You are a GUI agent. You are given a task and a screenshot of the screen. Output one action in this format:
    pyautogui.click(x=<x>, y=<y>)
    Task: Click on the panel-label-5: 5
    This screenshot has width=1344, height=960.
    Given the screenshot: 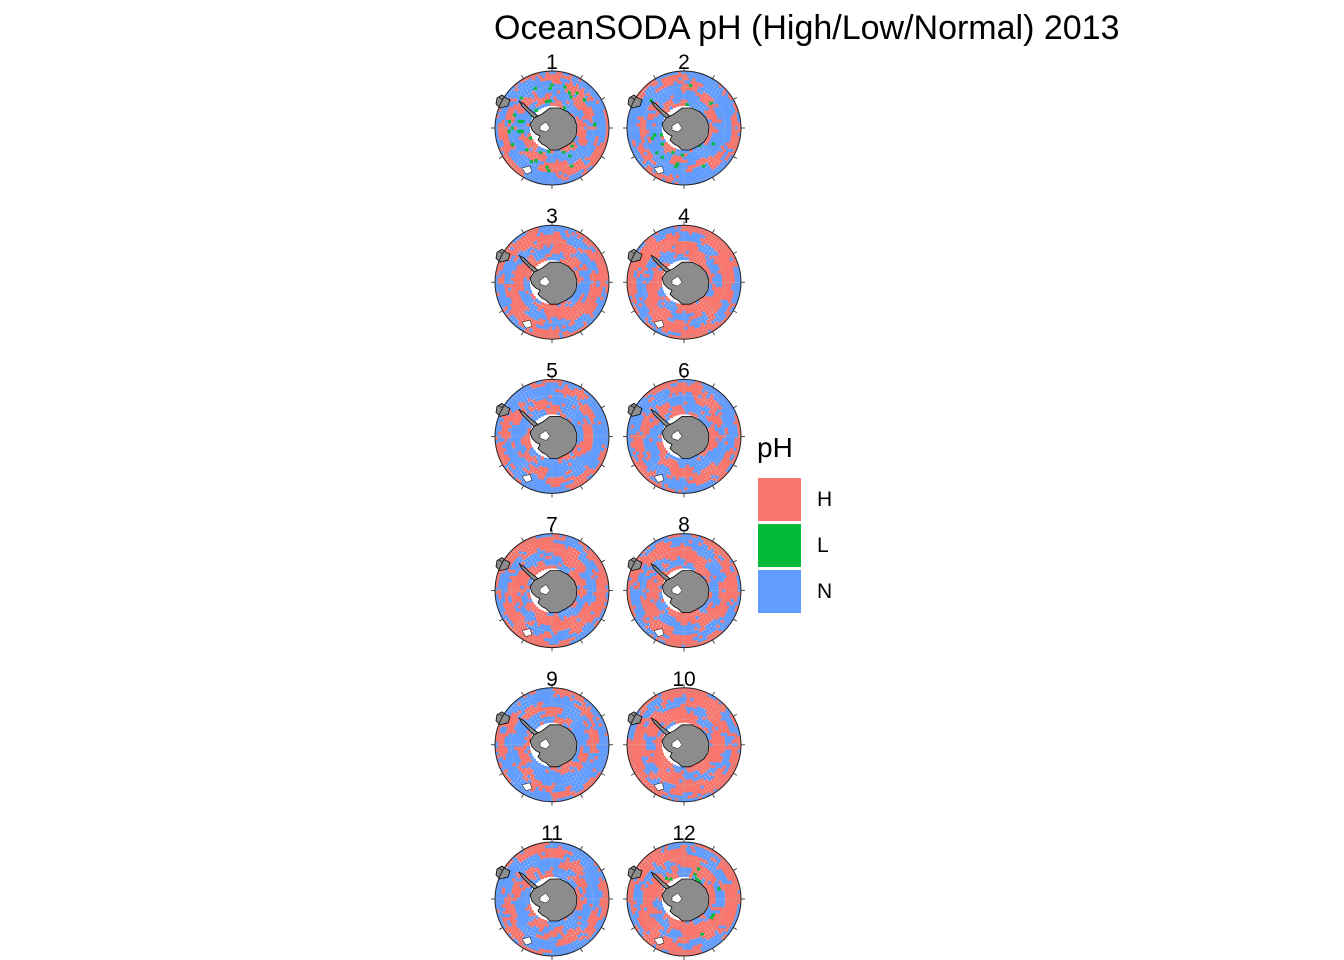 What is the action you would take?
    pyautogui.click(x=552, y=370)
    